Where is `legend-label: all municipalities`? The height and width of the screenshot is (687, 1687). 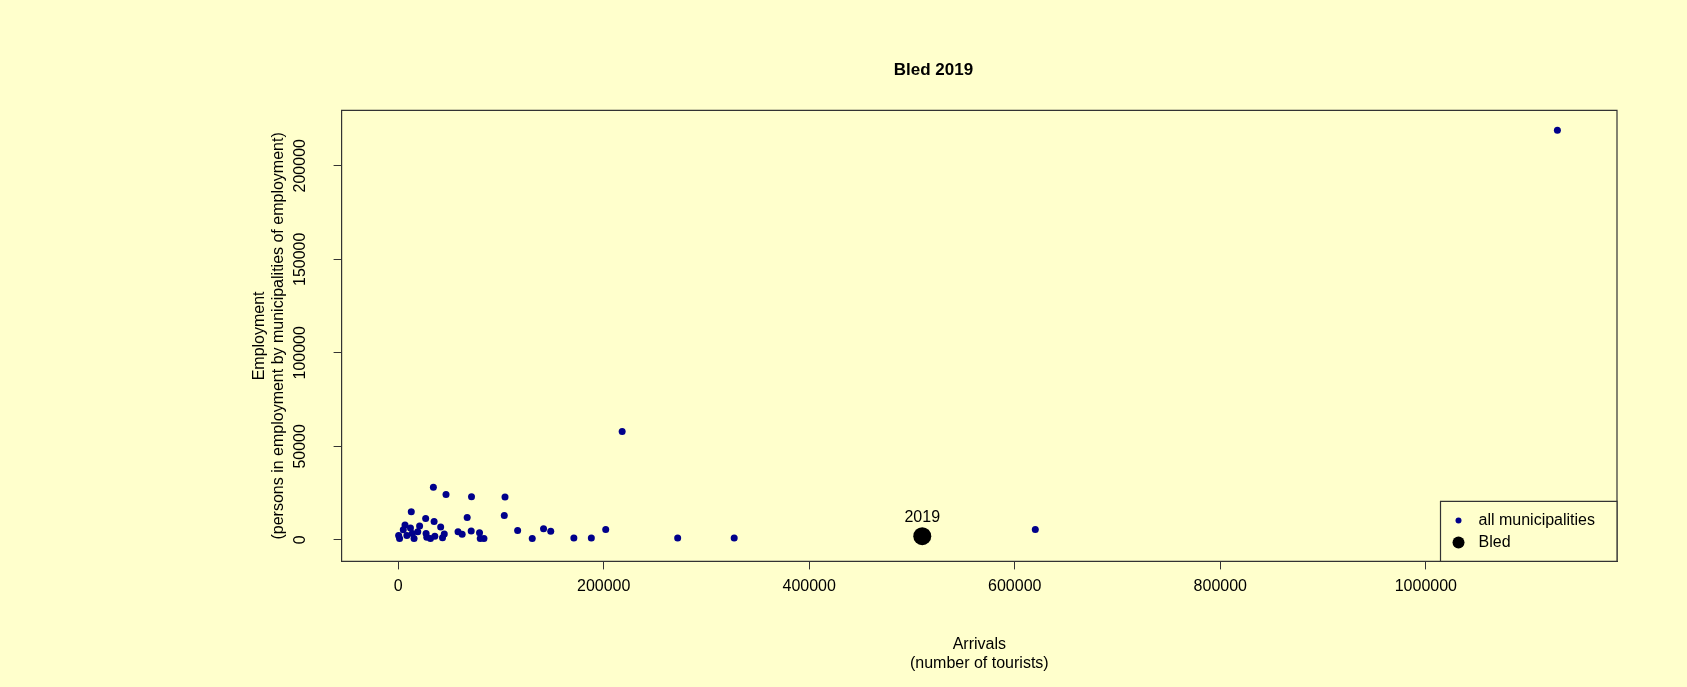
legend-label: all municipalities is located at coordinates (1537, 519).